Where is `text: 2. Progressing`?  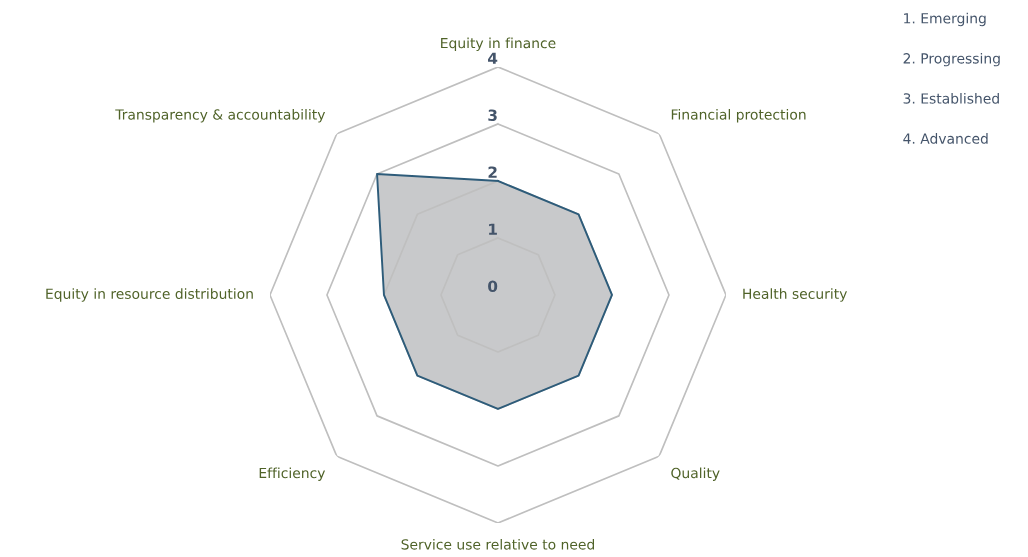 text: 2. Progressing is located at coordinates (951, 59).